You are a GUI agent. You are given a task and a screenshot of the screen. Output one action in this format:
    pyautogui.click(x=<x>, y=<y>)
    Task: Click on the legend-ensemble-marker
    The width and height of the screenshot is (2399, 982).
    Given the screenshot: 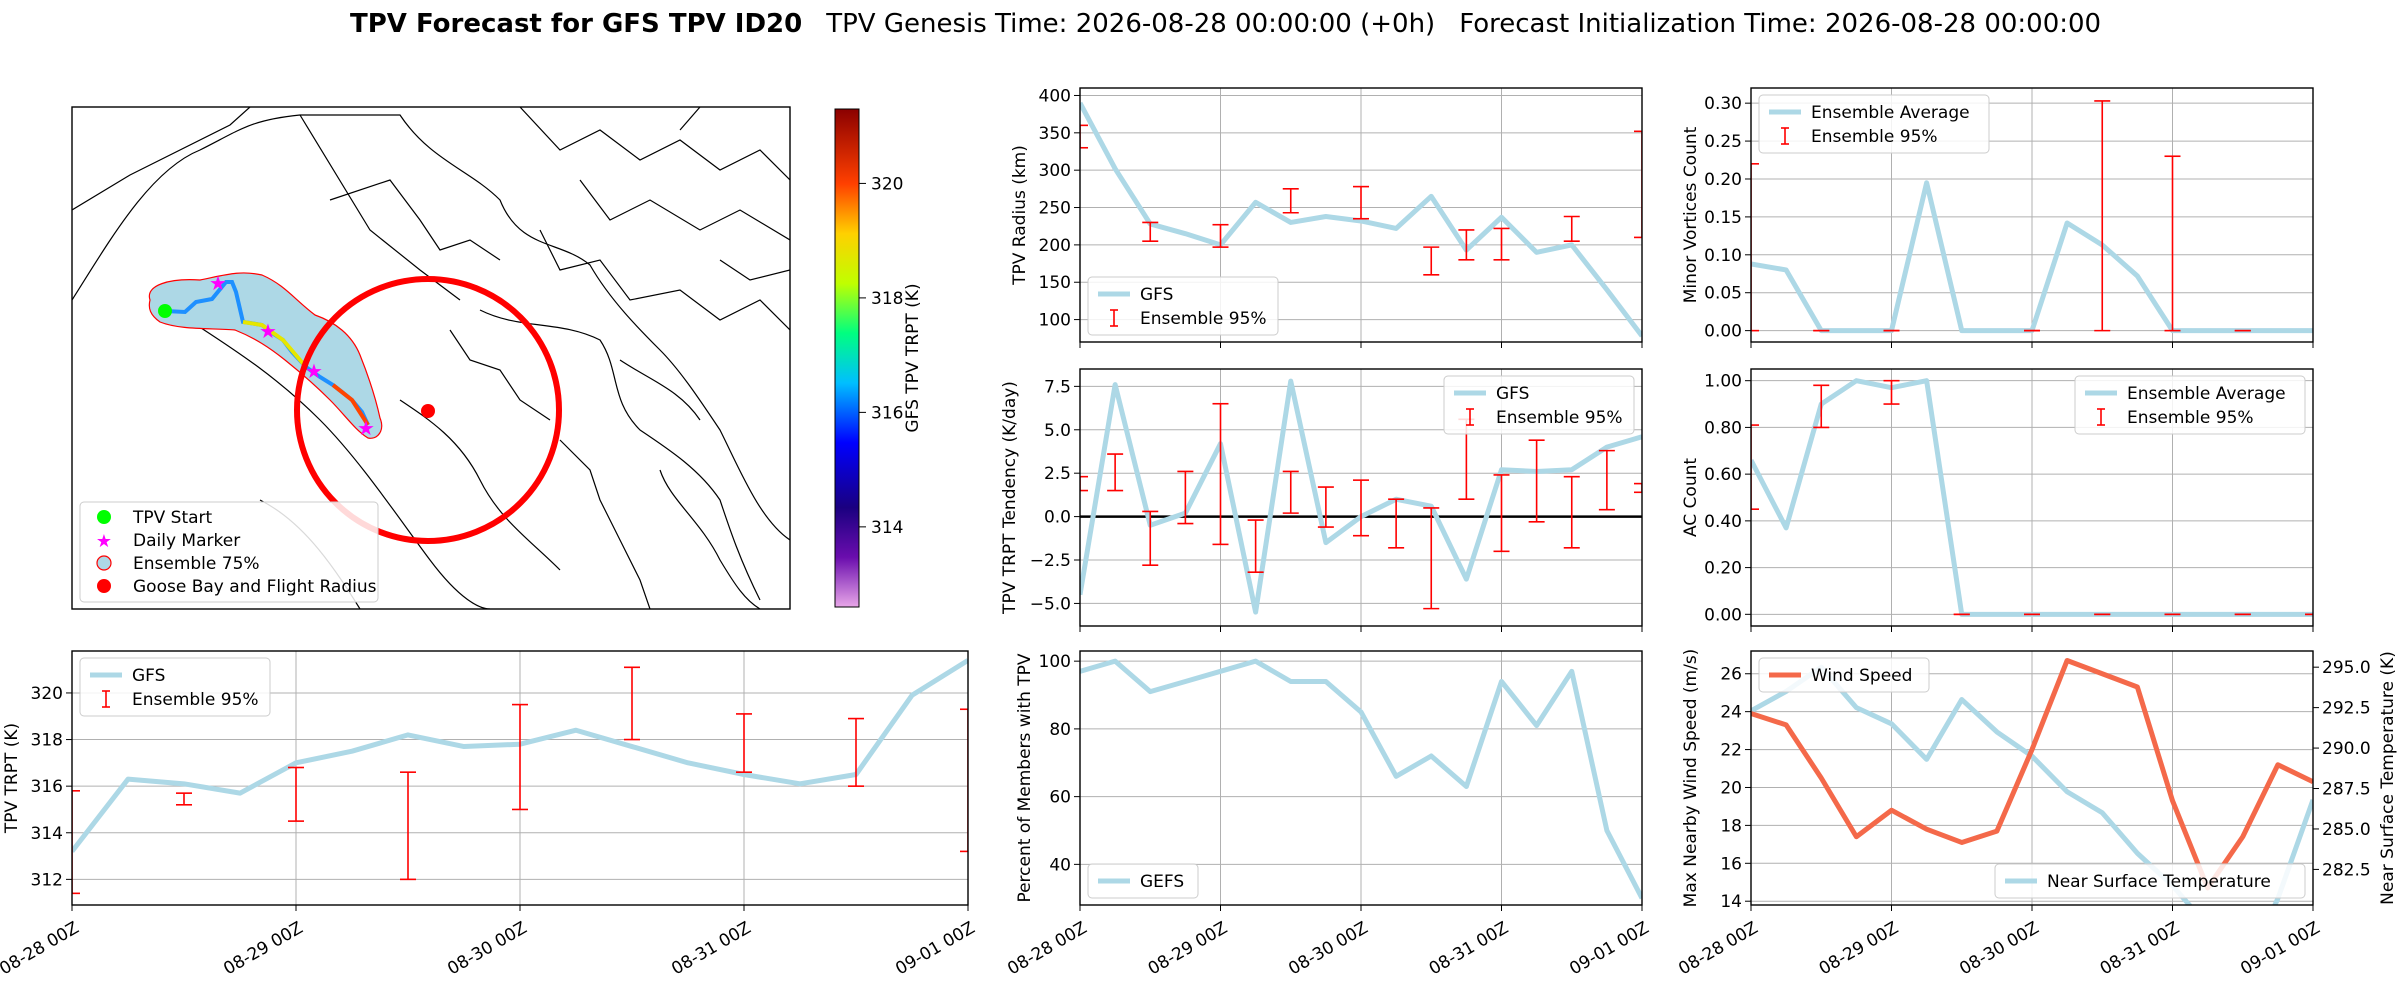 What is the action you would take?
    pyautogui.click(x=104, y=563)
    